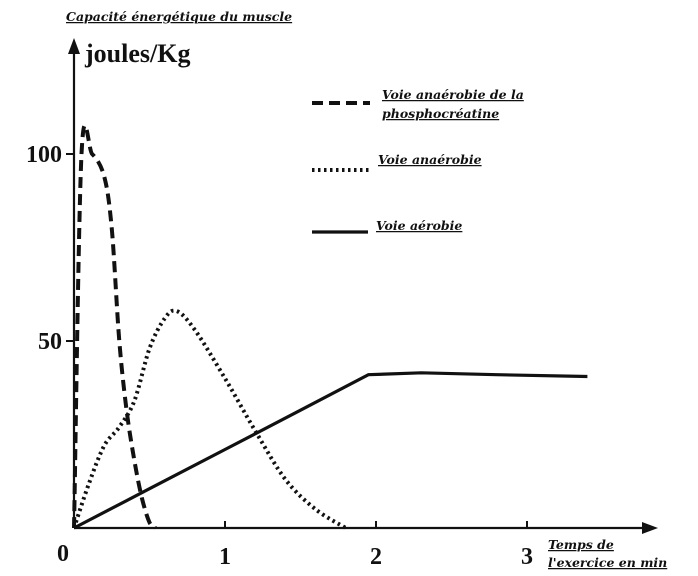  I want to click on legend-label-aerobie: Voie aérobie, so click(419, 225).